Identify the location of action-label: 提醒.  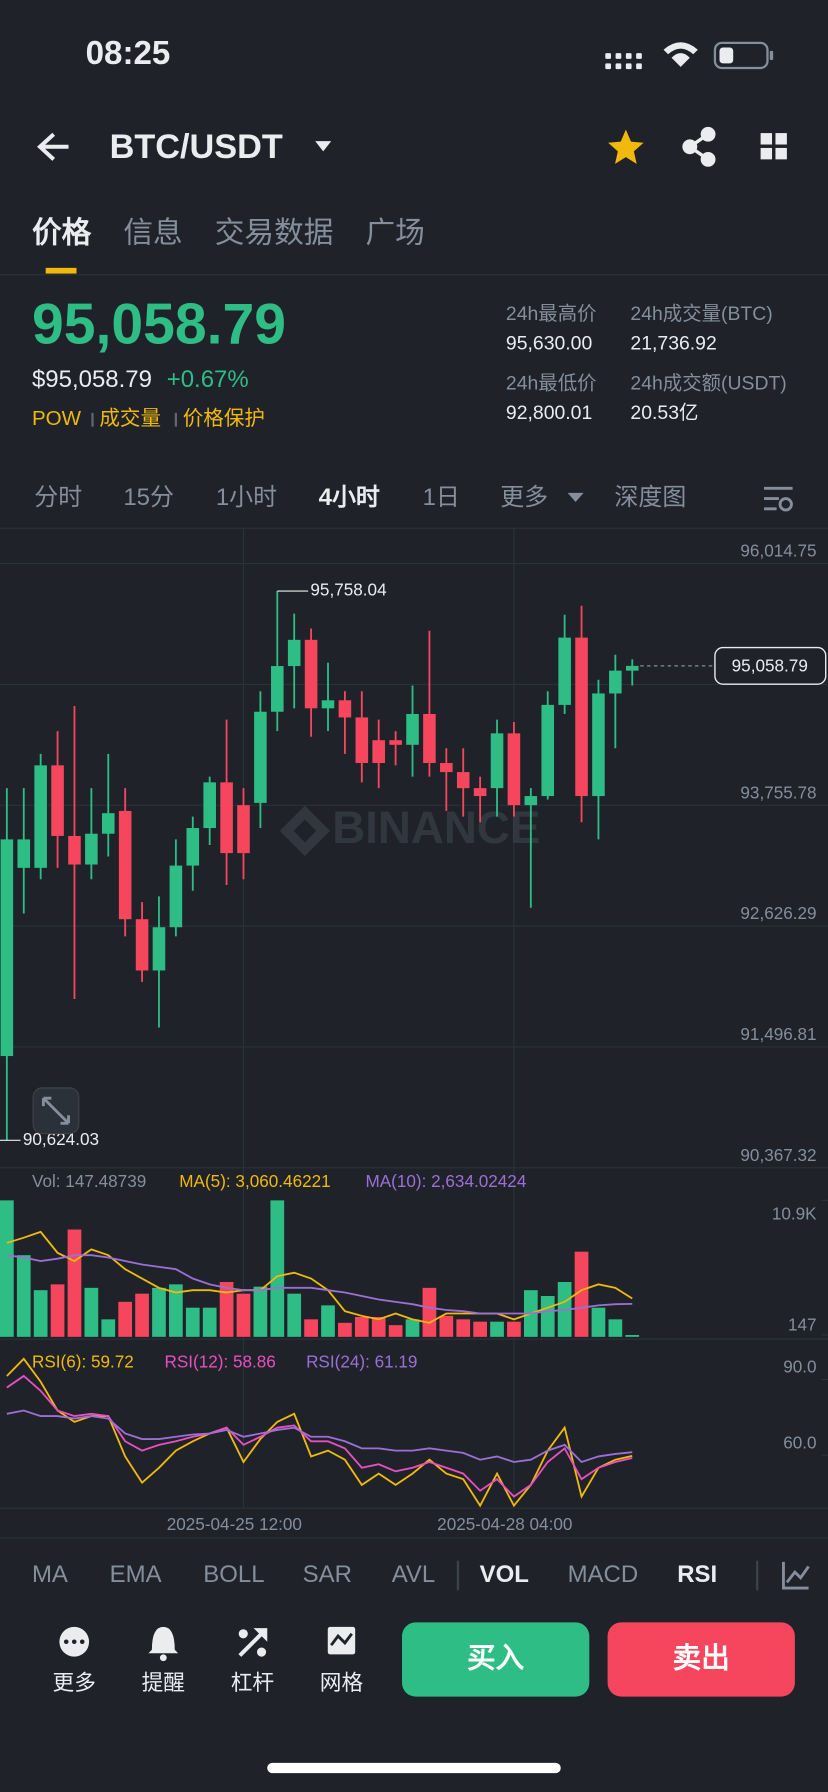
(163, 1682).